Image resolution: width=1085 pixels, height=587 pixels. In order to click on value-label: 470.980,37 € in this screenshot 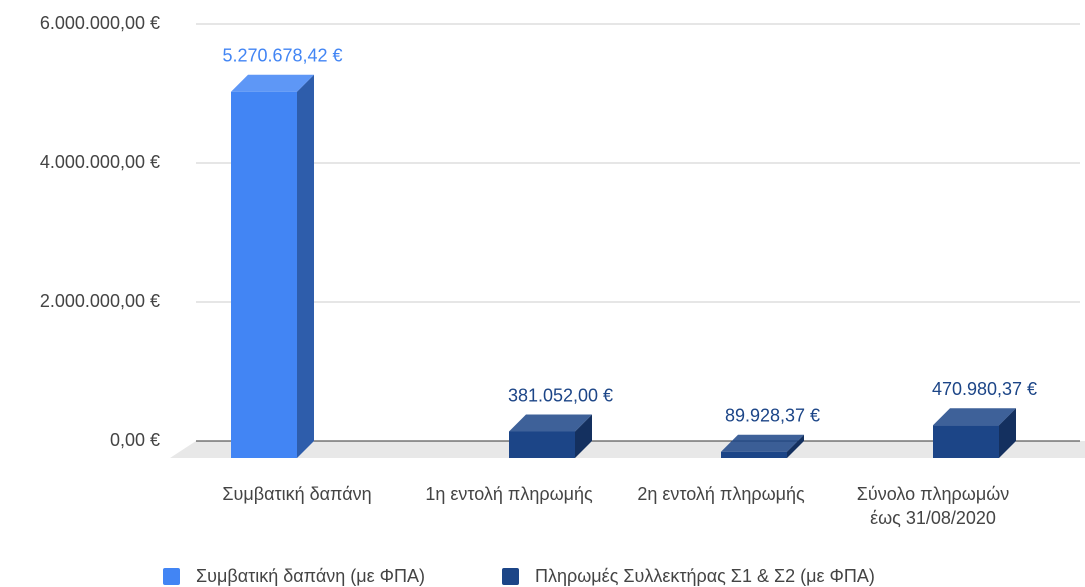, I will do `click(984, 389)`.